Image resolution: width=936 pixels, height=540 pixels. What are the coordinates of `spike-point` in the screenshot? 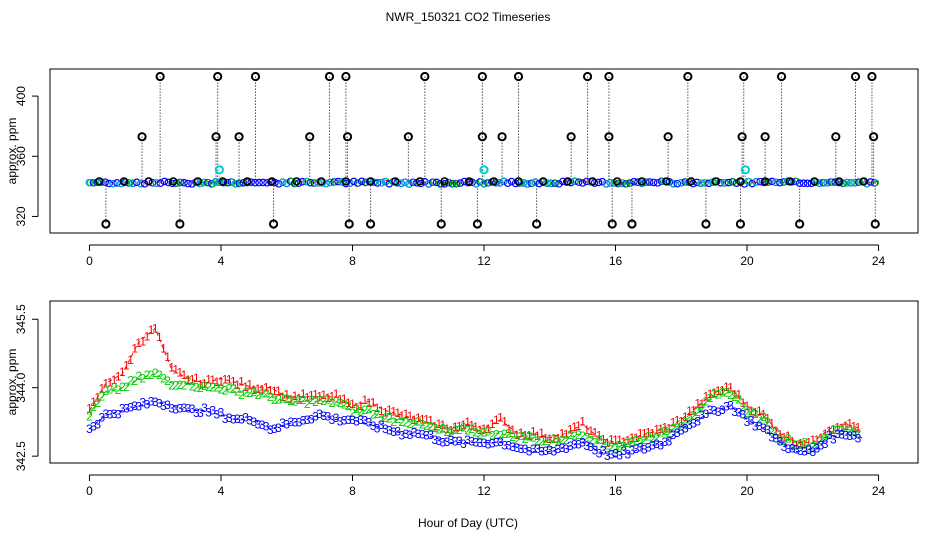 It's located at (329, 76).